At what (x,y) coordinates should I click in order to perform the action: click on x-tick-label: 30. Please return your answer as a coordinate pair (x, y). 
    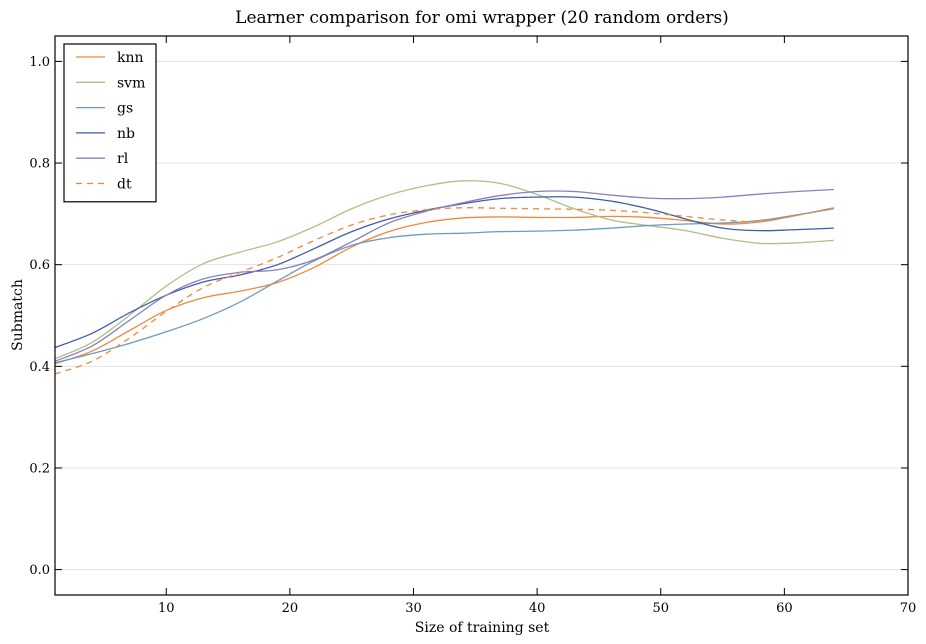
    Looking at the image, I should click on (413, 608).